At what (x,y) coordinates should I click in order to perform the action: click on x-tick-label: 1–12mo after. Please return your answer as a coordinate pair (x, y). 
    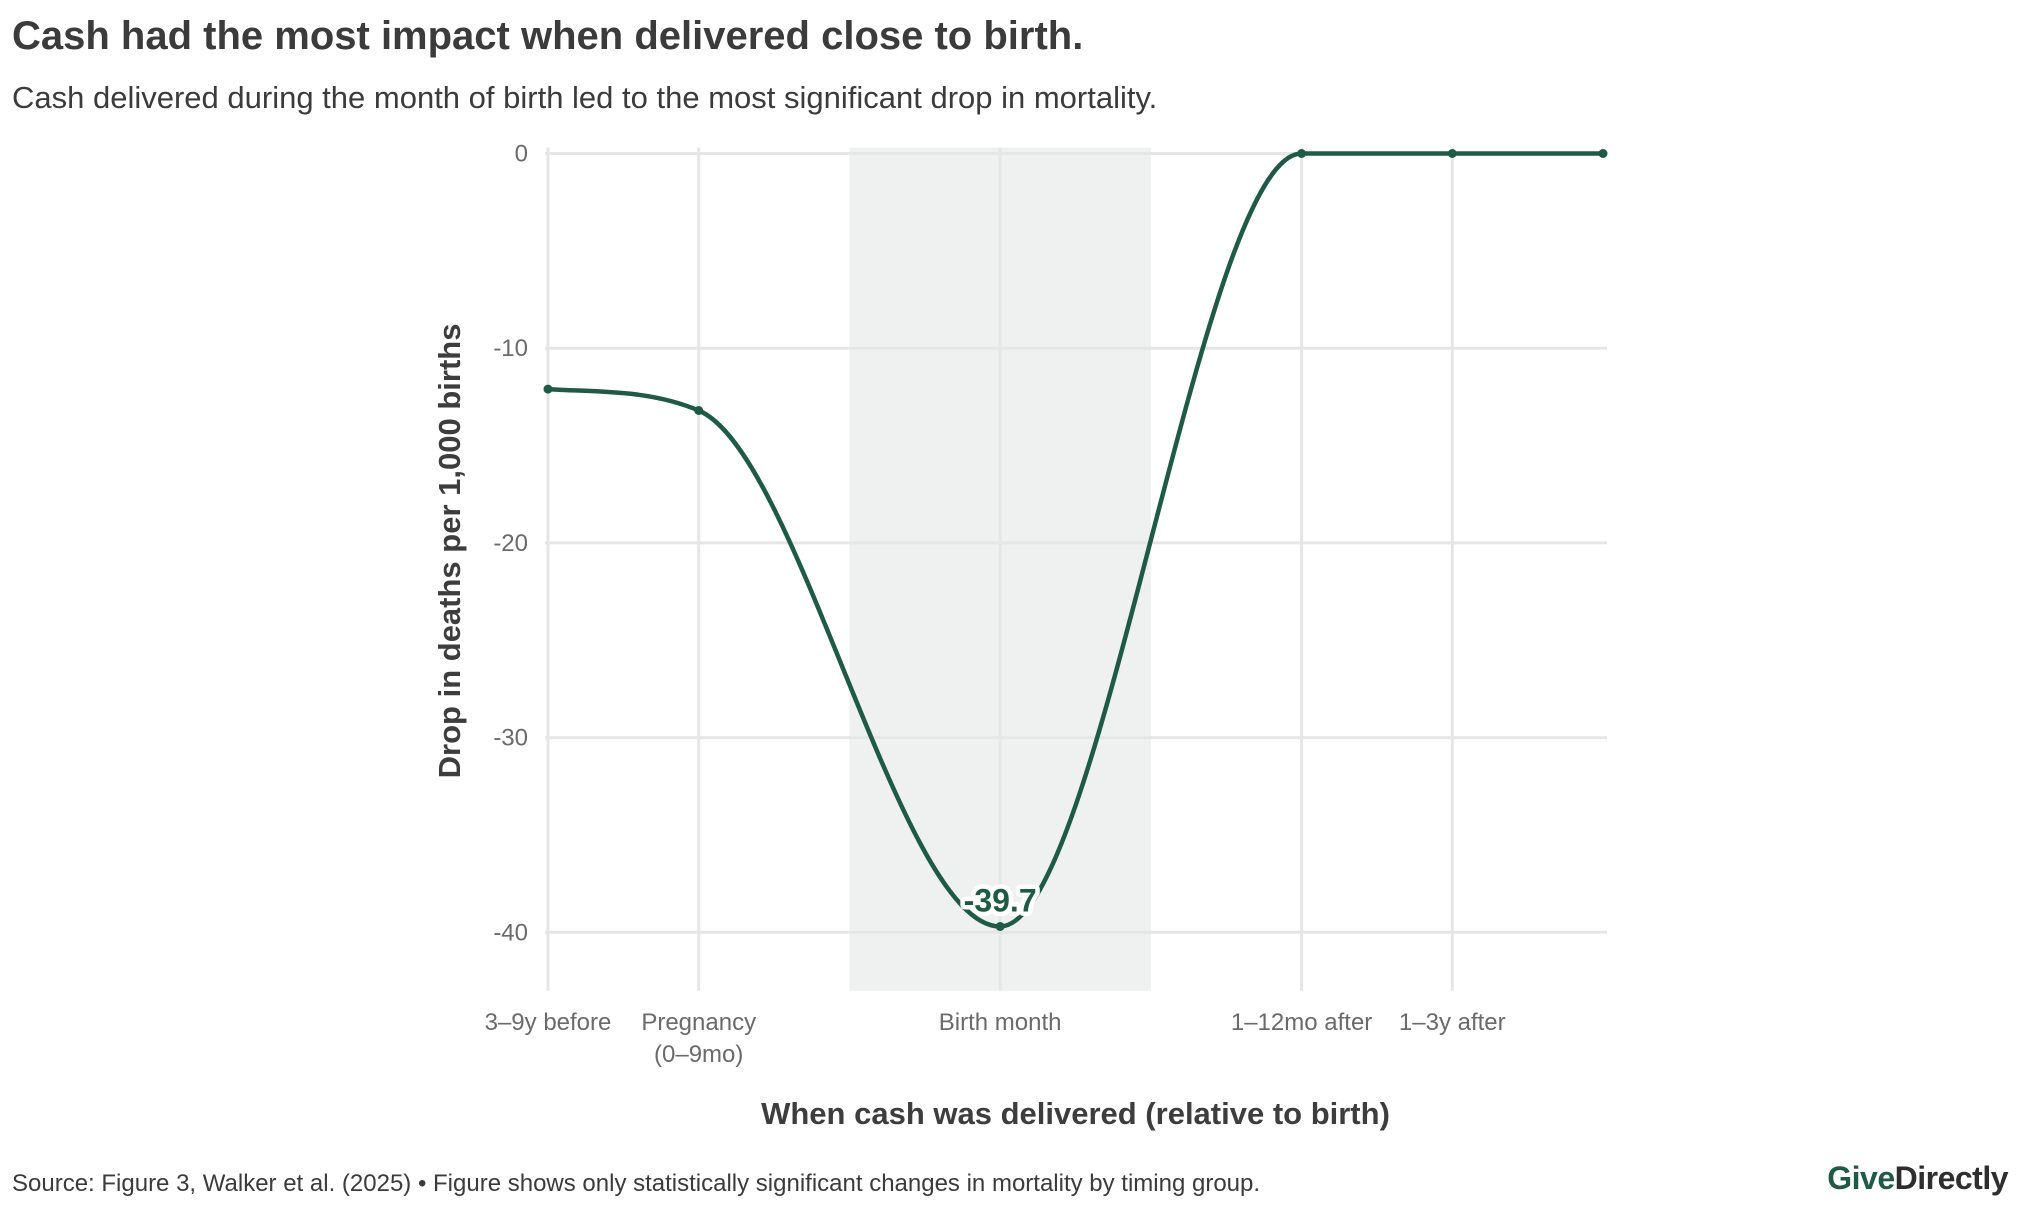
    Looking at the image, I should click on (1301, 1022).